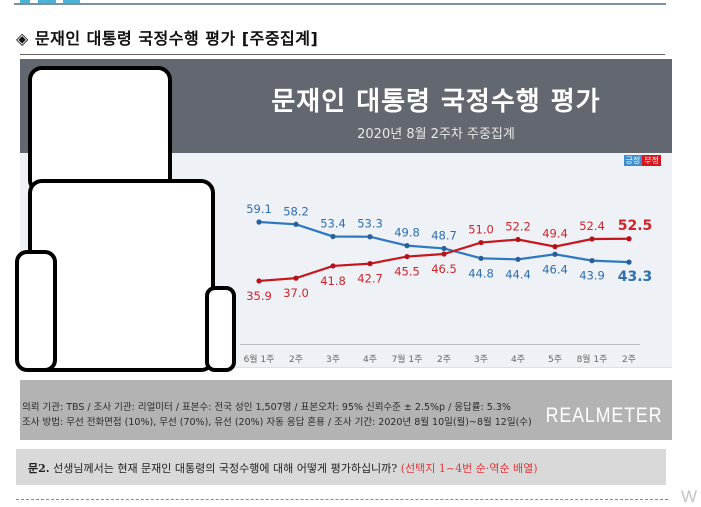 The image size is (701, 507). What do you see at coordinates (342, 499) in the screenshot?
I see `dashed-separator` at bounding box center [342, 499].